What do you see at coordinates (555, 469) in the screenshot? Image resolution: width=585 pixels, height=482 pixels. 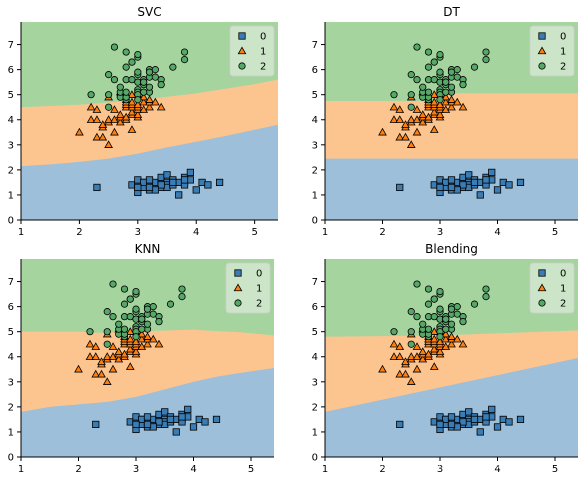 I see `x-tick-label: 5` at bounding box center [555, 469].